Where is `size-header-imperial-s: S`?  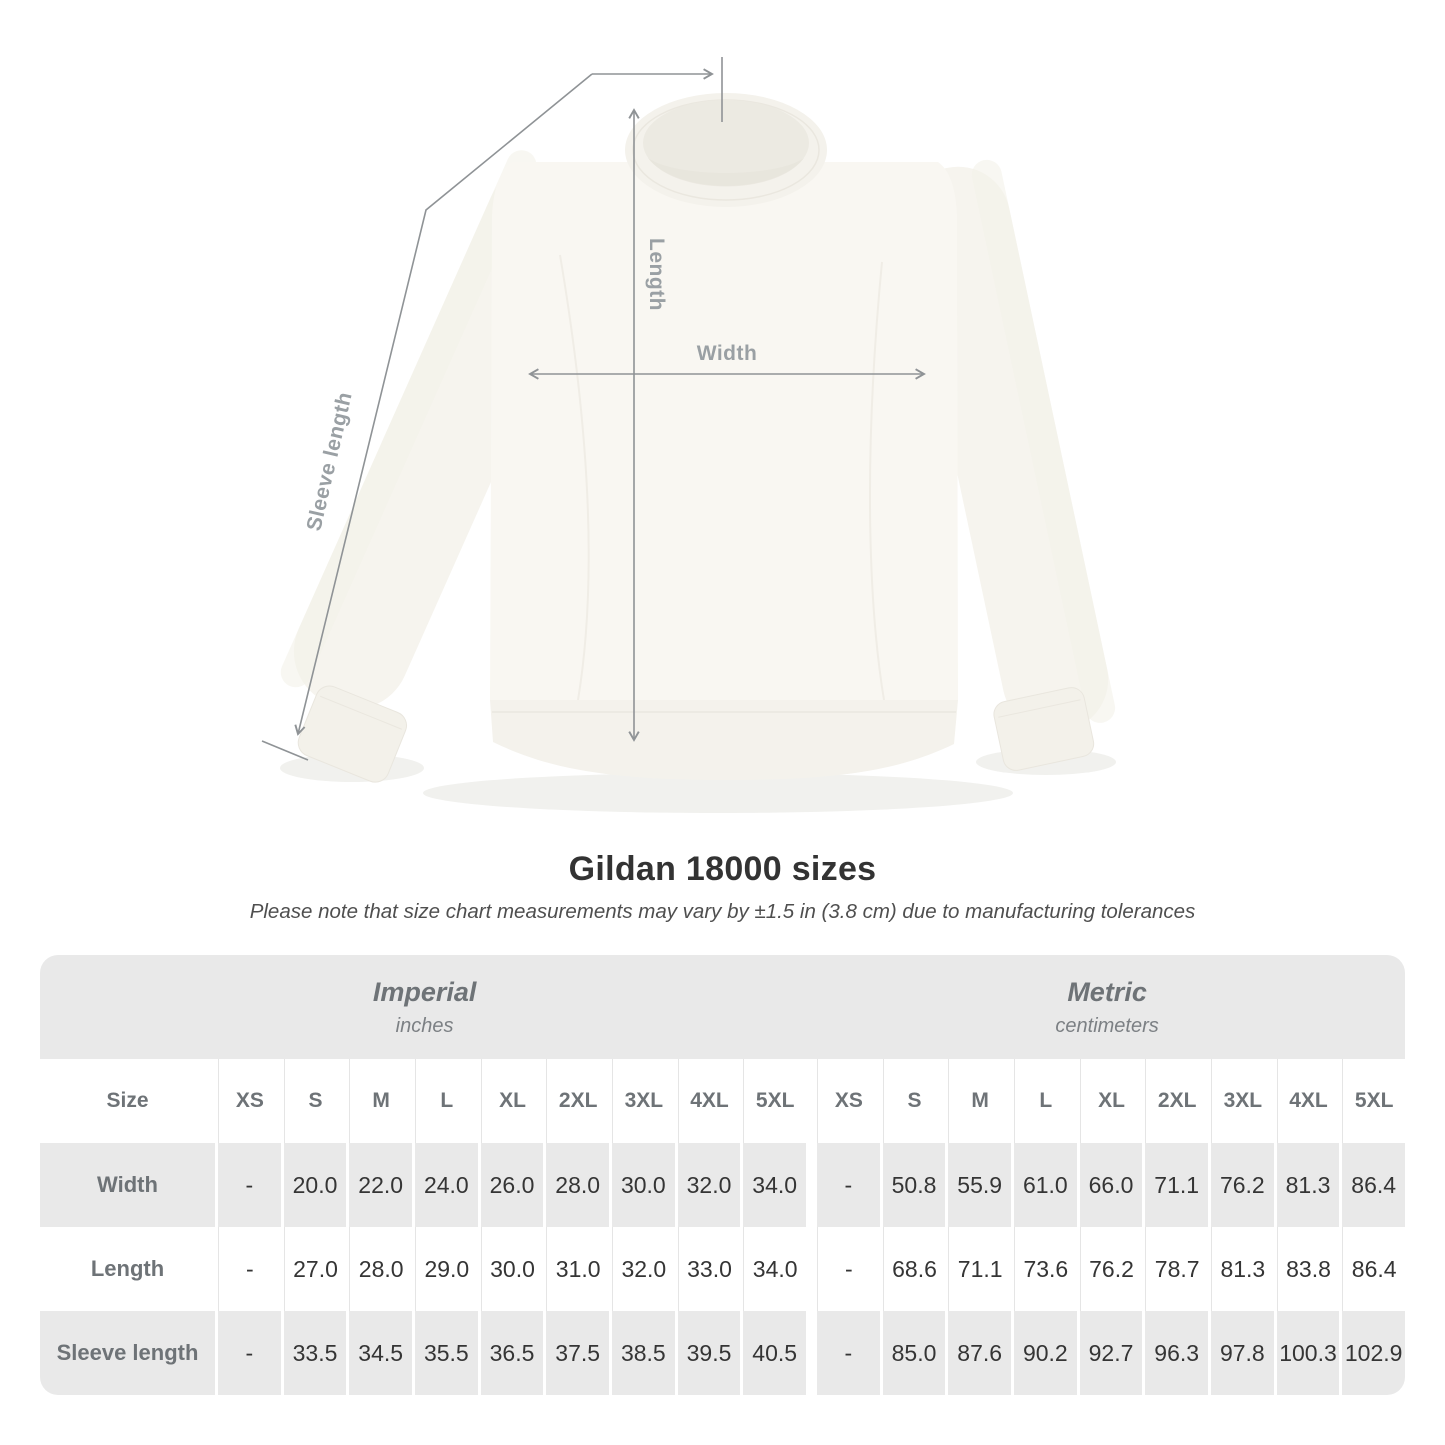 size-header-imperial-s: S is located at coordinates (315, 1101).